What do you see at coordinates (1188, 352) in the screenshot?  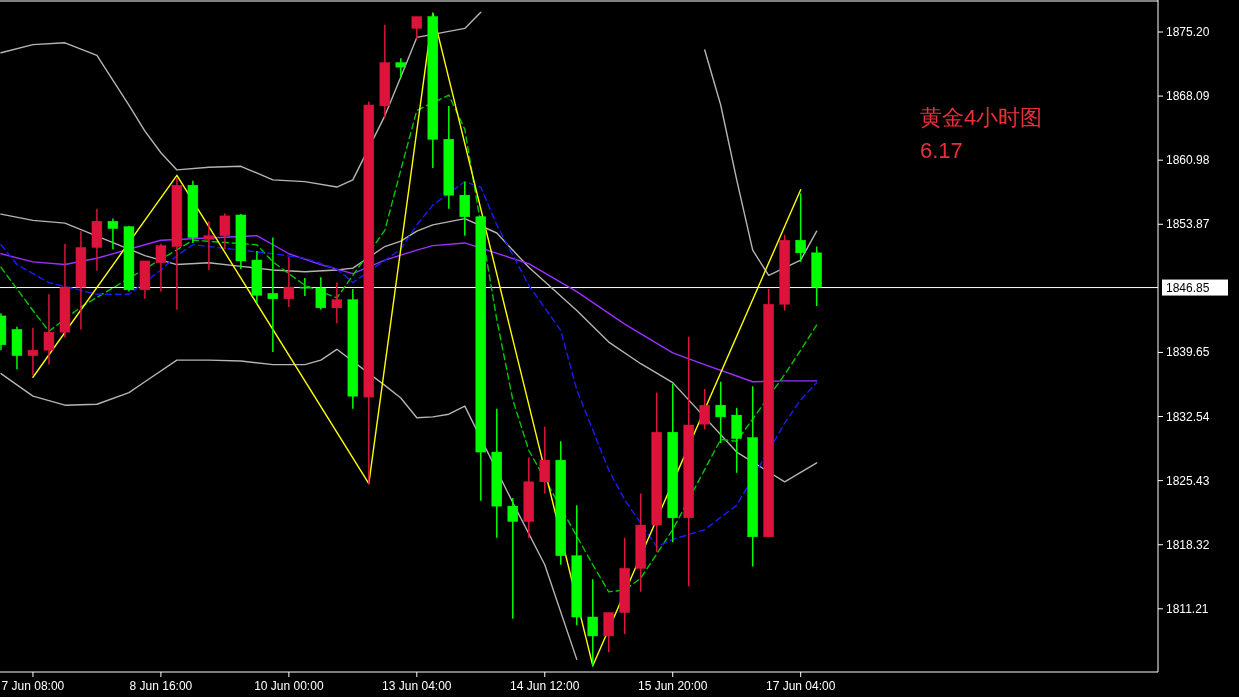 I see `y-tick-label: 1839.65` at bounding box center [1188, 352].